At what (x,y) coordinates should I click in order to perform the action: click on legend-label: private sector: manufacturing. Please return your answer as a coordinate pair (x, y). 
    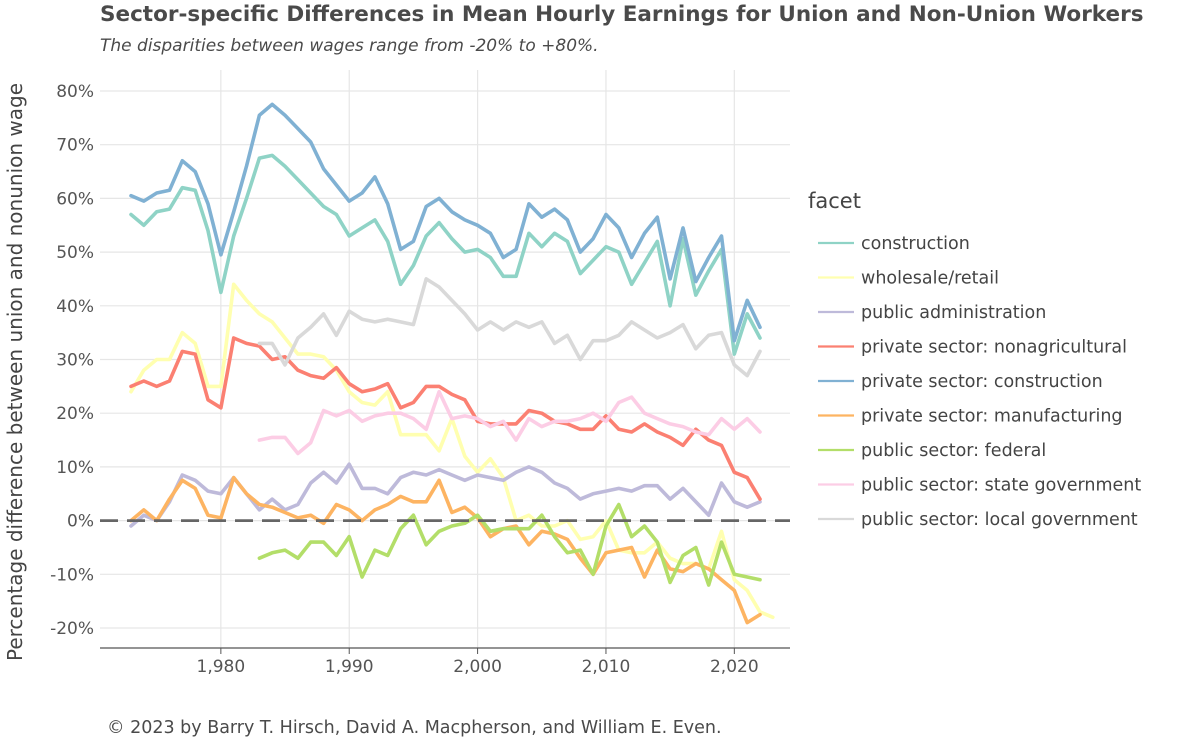
    Looking at the image, I should click on (992, 417).